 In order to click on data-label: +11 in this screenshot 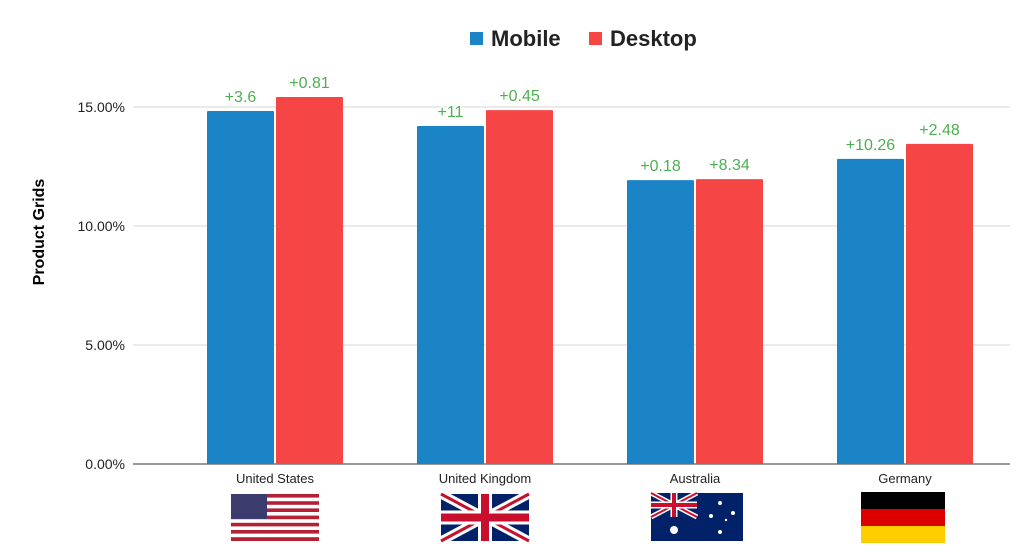, I will do `click(451, 112)`.